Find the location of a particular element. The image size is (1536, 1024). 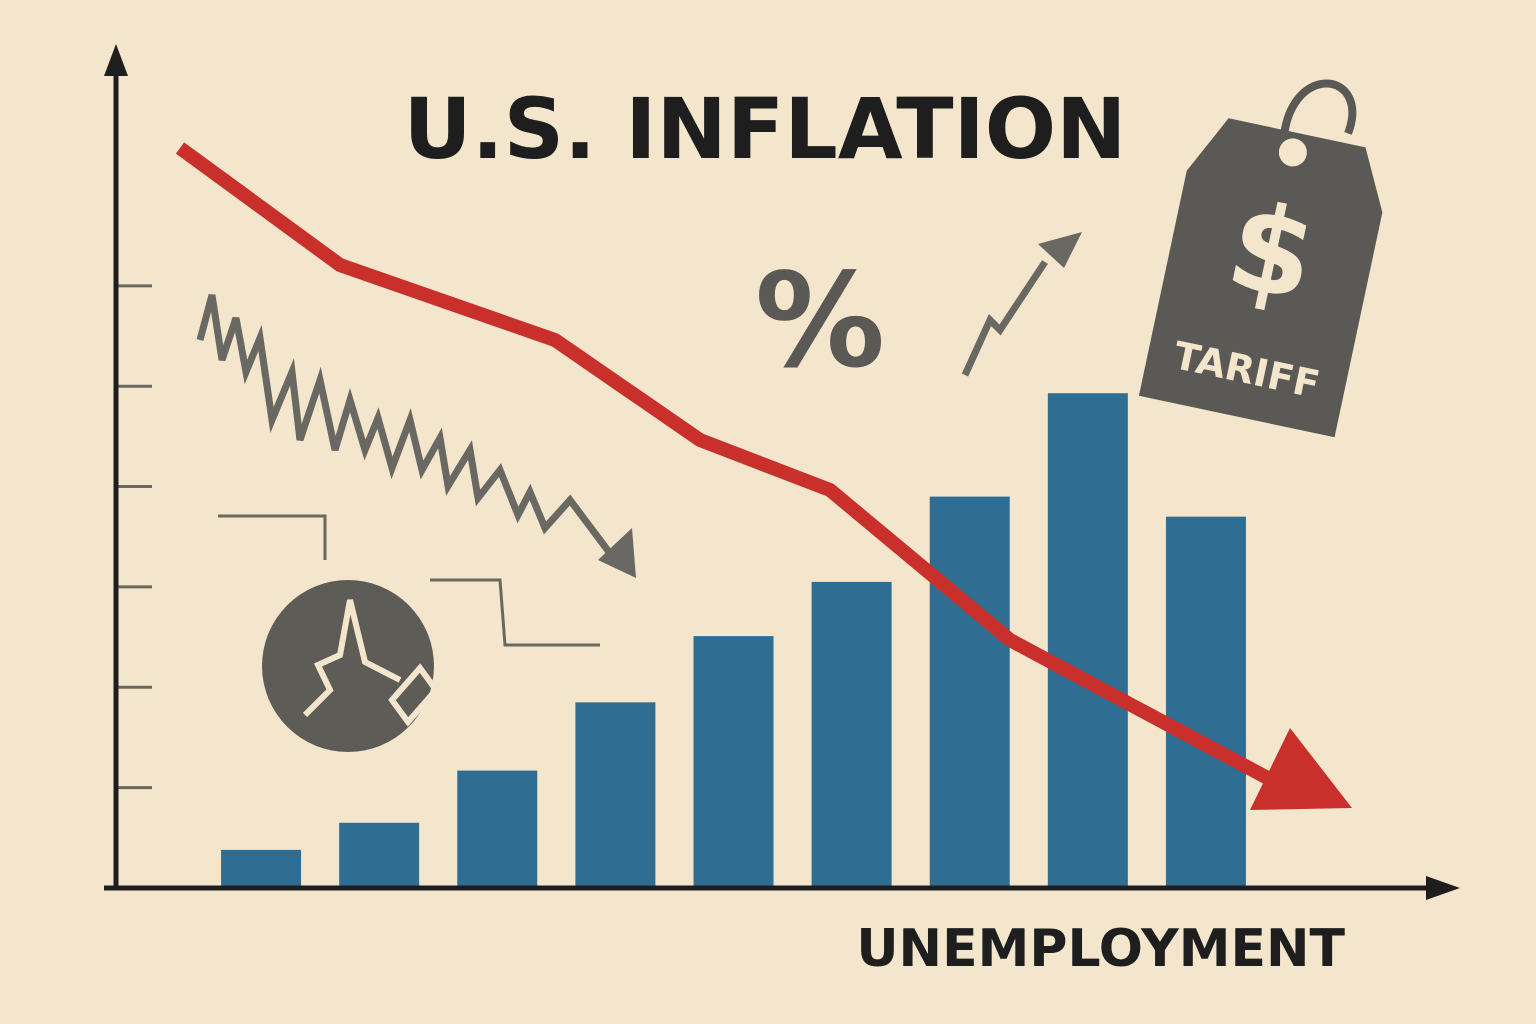

globe-icon is located at coordinates (348, 666).